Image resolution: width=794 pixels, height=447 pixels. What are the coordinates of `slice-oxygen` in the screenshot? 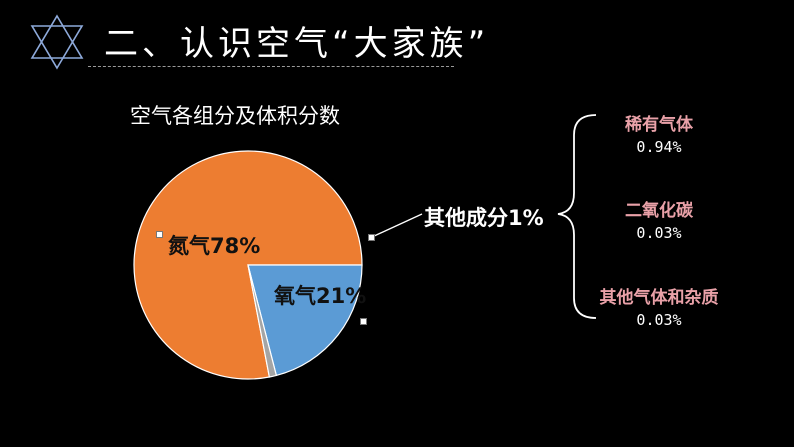 It's located at (305, 320).